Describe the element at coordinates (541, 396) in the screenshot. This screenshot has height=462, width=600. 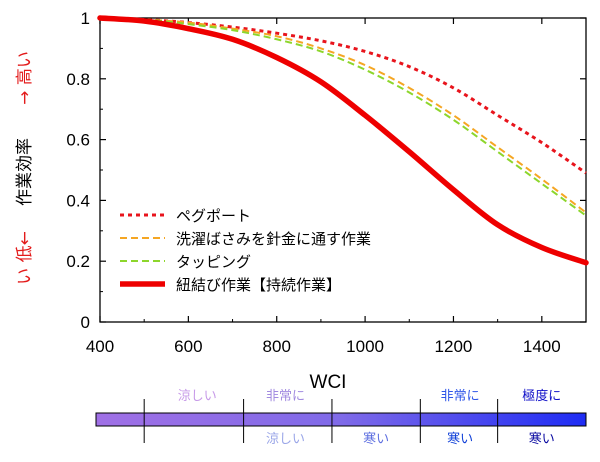
I see `wci-band-label-7: 極度に` at that location.